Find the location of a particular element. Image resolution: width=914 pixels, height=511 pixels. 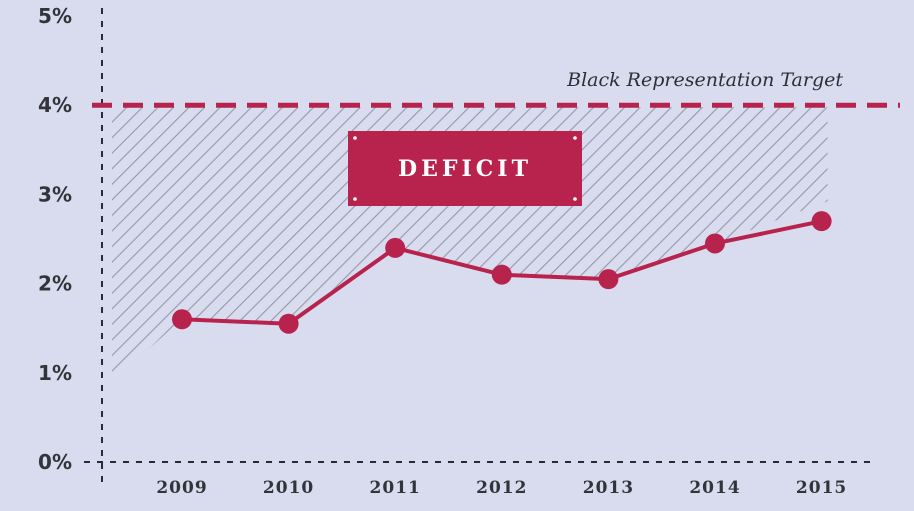

x-tick-label: 2010 is located at coordinates (288, 488).